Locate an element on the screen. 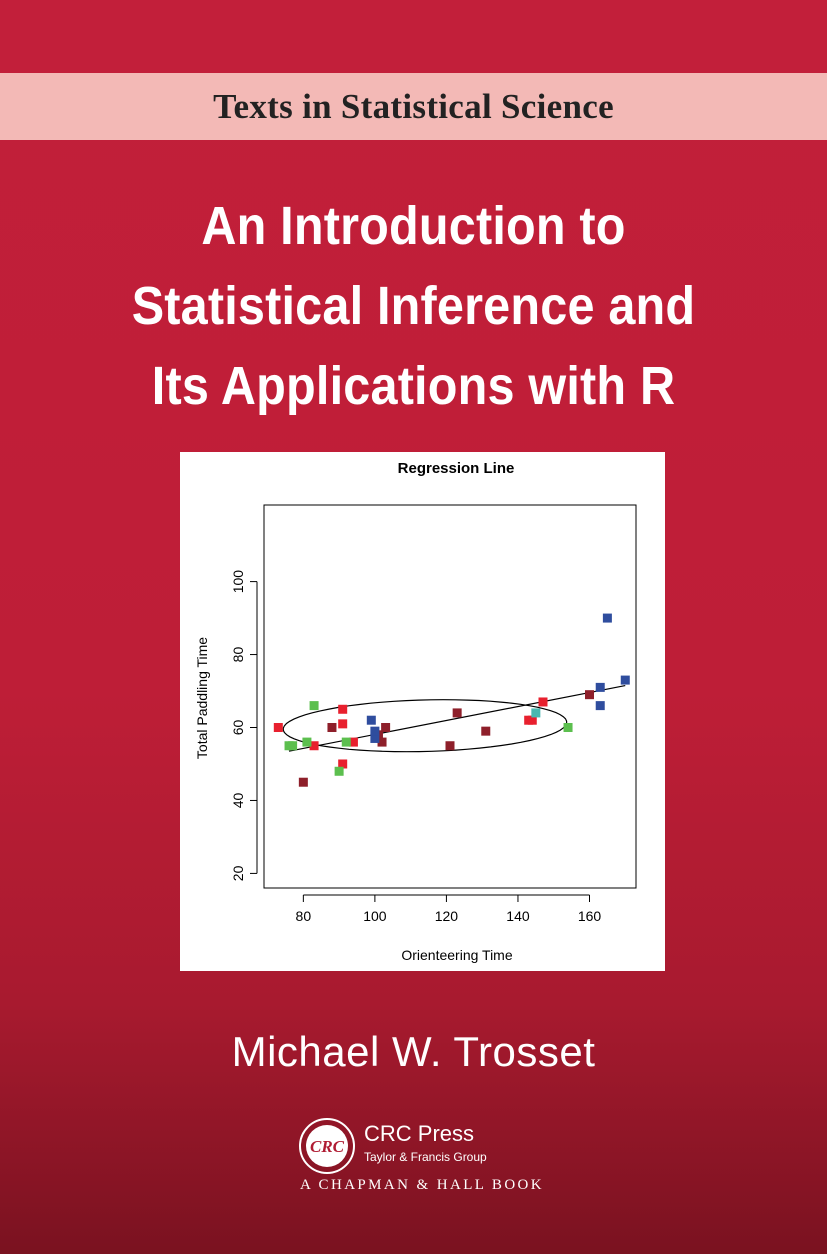 The image size is (827, 1254). y-tick-label: 40 is located at coordinates (238, 800).